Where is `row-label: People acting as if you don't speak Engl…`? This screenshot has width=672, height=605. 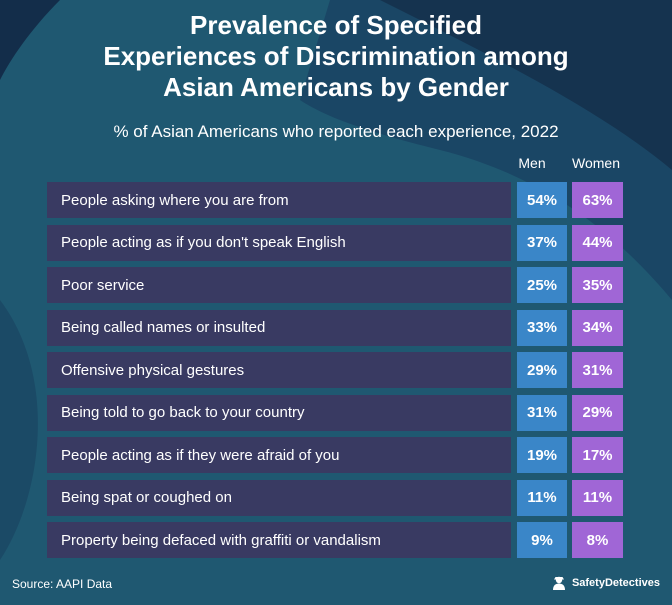
row-label: People acting as if you don't speak Engl… is located at coordinates (279, 242).